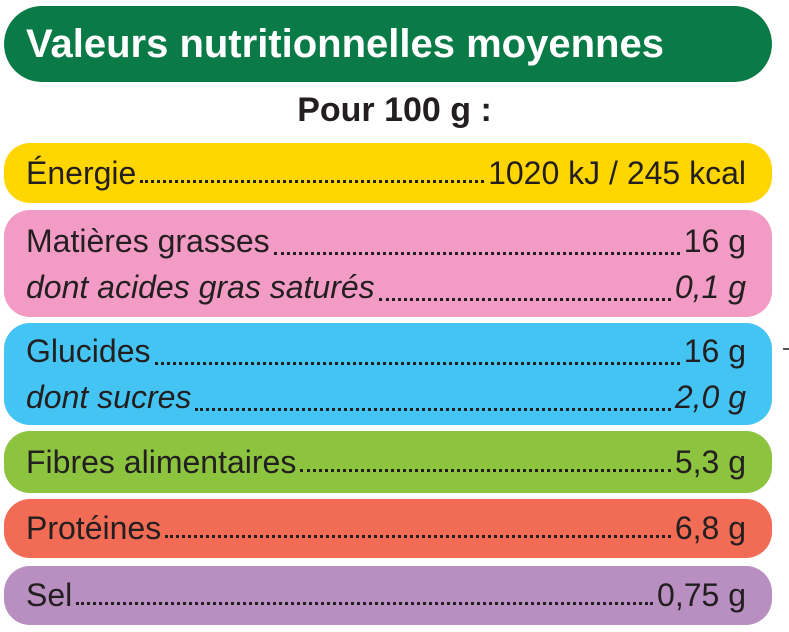 The image size is (789, 632). I want to click on nutrient-label: Glucides, so click(88, 351).